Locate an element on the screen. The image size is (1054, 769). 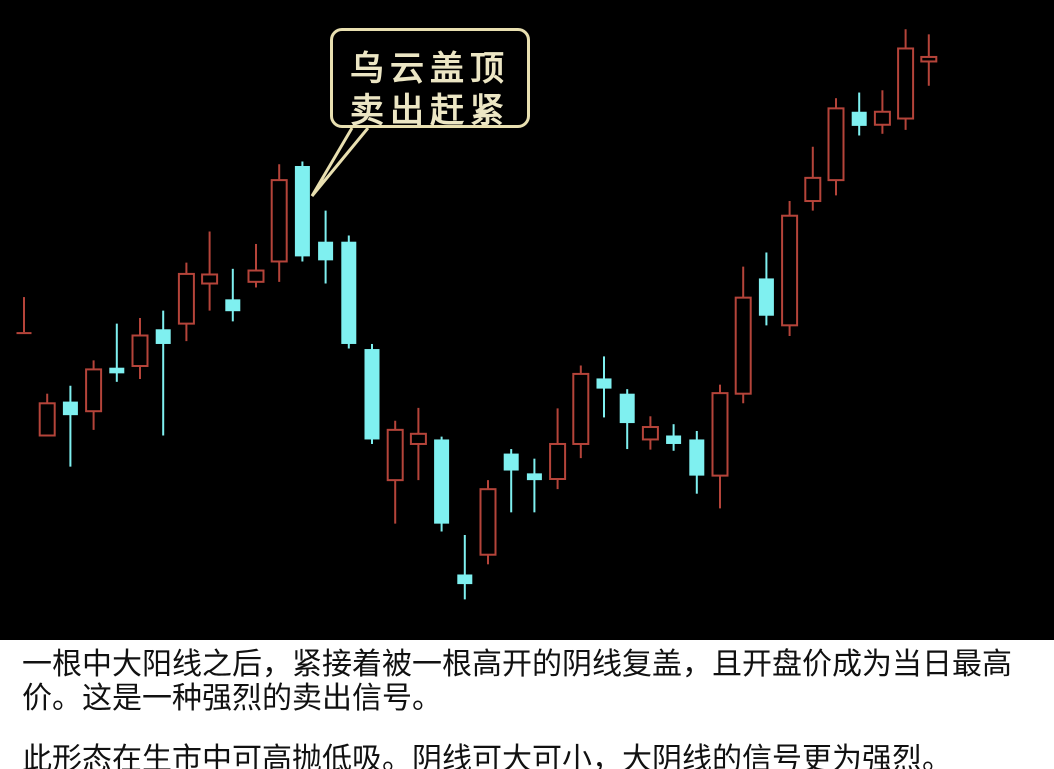
caption-line-2: 价。这是一种强烈的卖出信号。 is located at coordinates (232, 698).